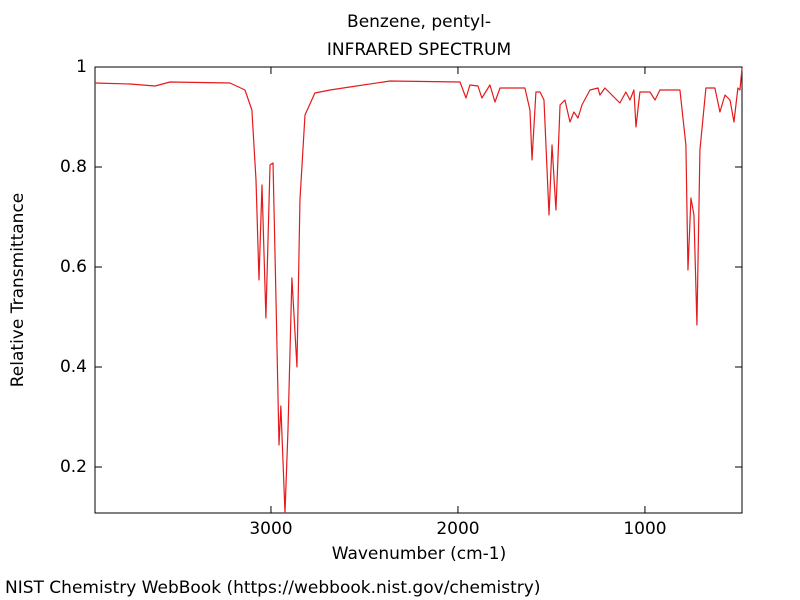  I want to click on x-tick-label: 2000, so click(457, 529).